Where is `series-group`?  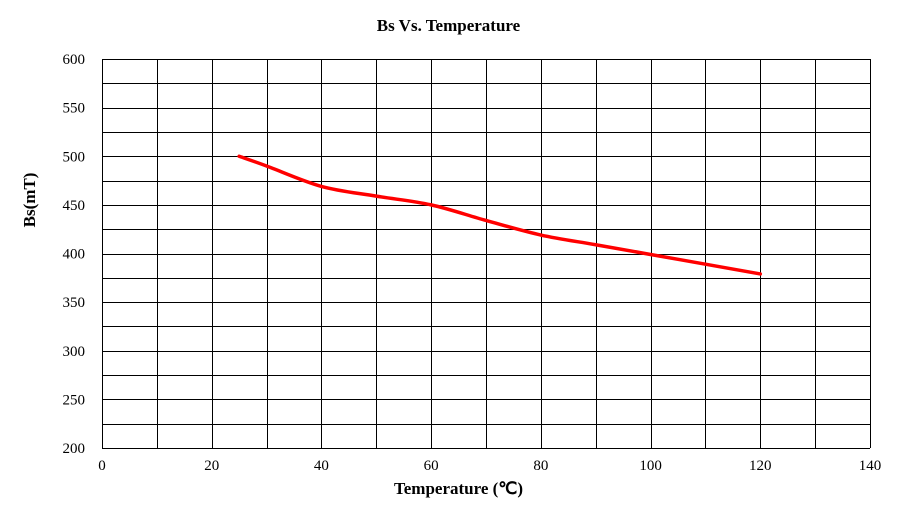
series-group is located at coordinates (500, 215).